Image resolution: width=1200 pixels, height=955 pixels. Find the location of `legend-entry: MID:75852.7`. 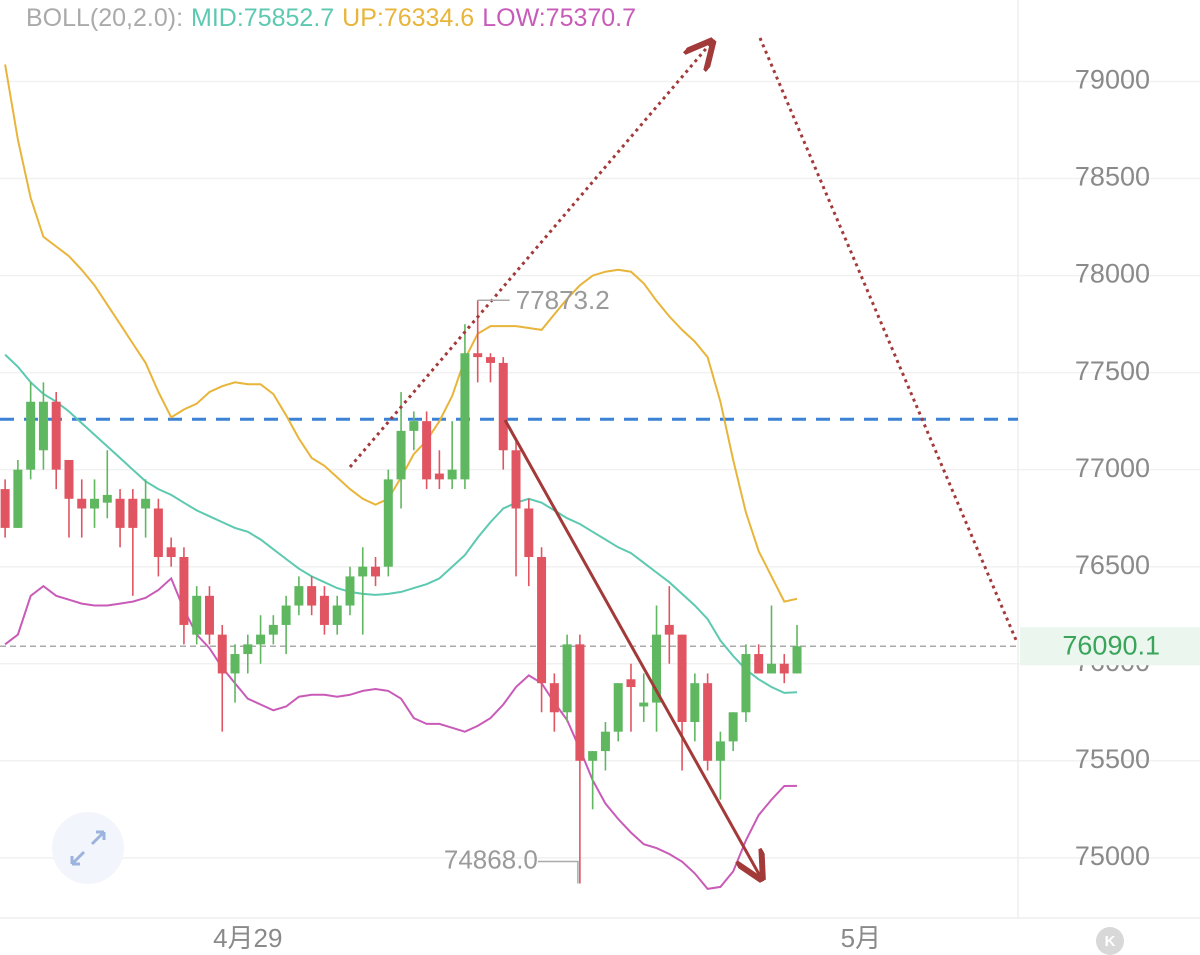

legend-entry: MID:75852.7 is located at coordinates (262, 18).